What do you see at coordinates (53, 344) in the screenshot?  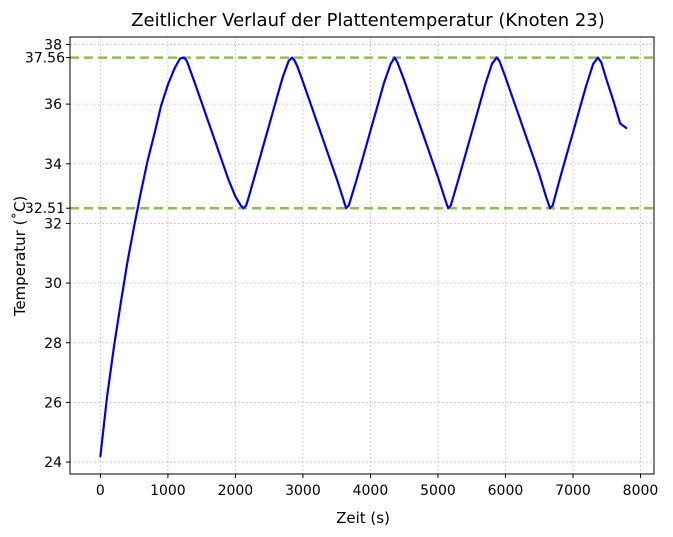 I see `y-tick-label: 28` at bounding box center [53, 344].